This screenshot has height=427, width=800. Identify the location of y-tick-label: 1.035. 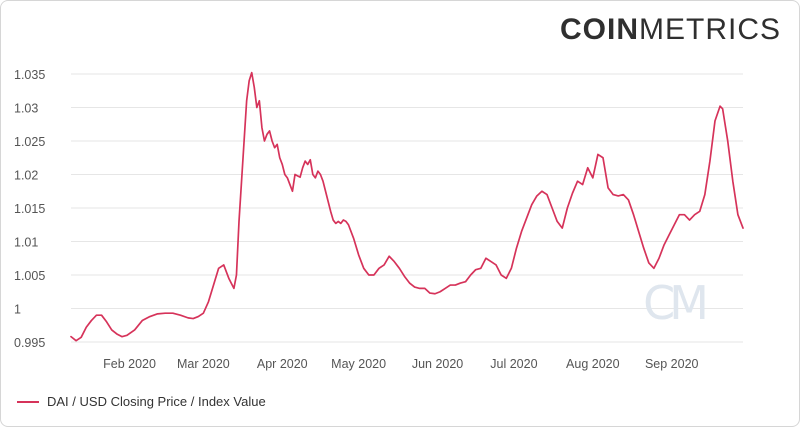
(29, 75).